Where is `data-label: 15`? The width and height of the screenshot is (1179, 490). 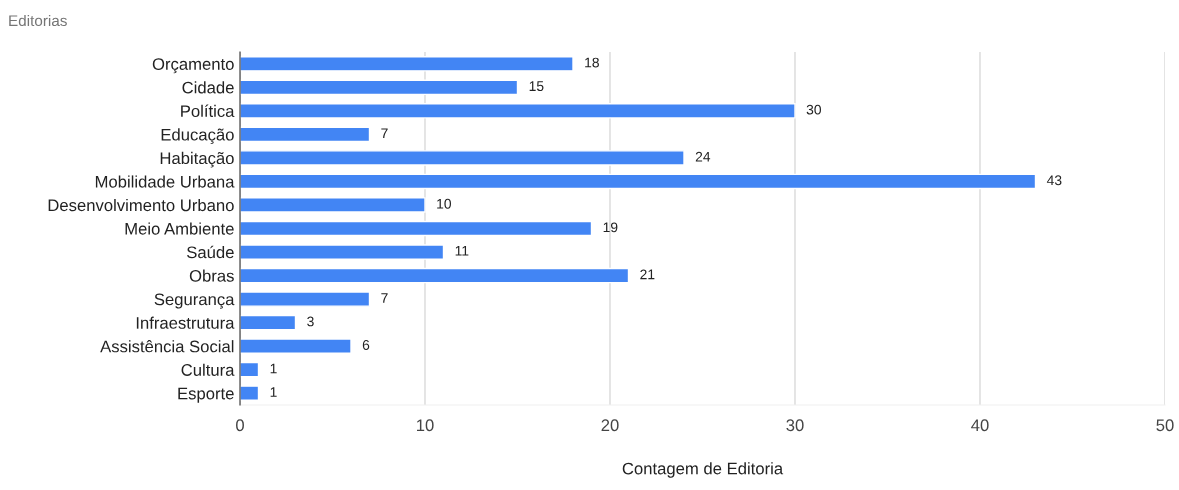 data-label: 15 is located at coordinates (536, 86).